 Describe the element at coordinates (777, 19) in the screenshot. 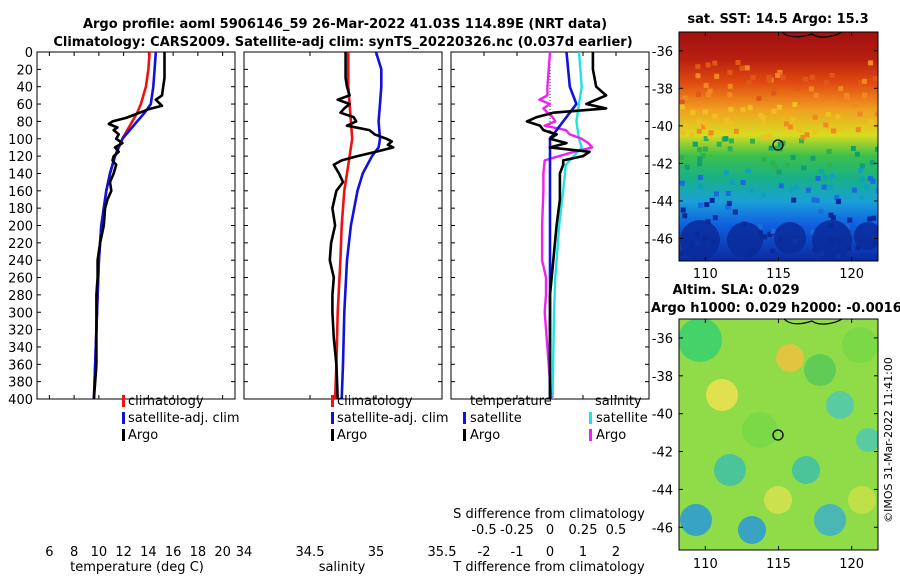

I see `sst-map-title: sat. SST: 14.5 Argo: 15.3` at that location.